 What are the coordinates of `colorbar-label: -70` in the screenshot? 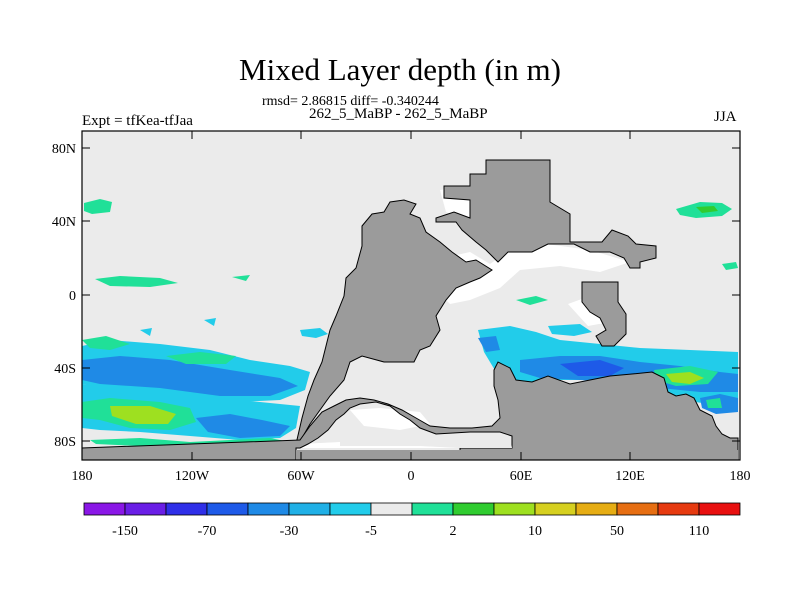 It's located at (207, 531).